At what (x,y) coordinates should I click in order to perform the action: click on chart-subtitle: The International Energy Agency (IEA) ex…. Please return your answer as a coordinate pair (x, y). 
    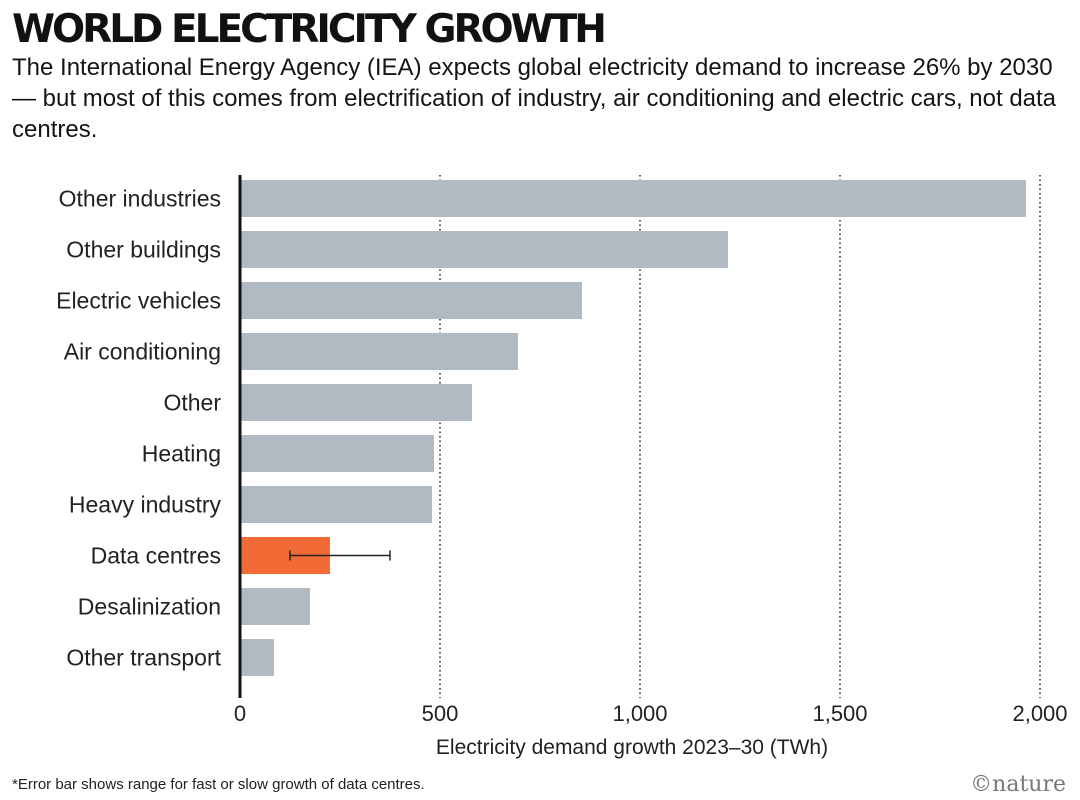
    Looking at the image, I should click on (534, 98).